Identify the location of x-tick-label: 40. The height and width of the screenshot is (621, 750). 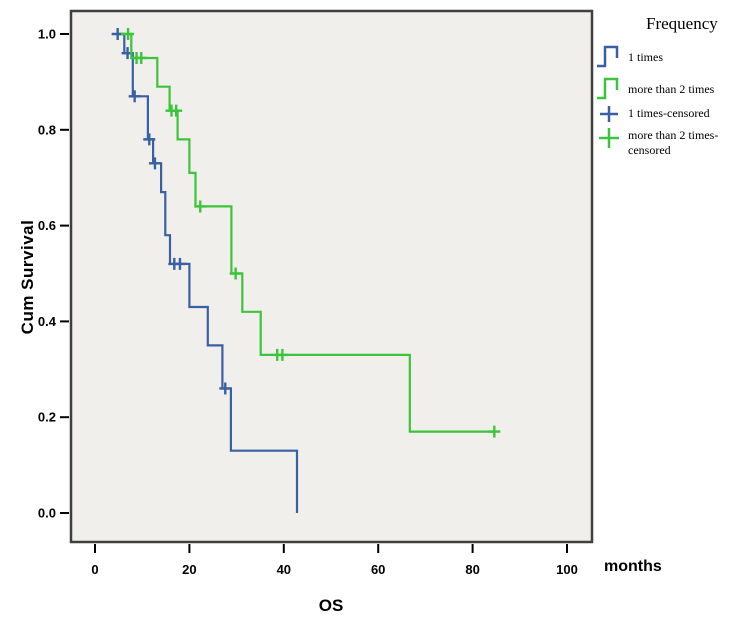
(284, 569).